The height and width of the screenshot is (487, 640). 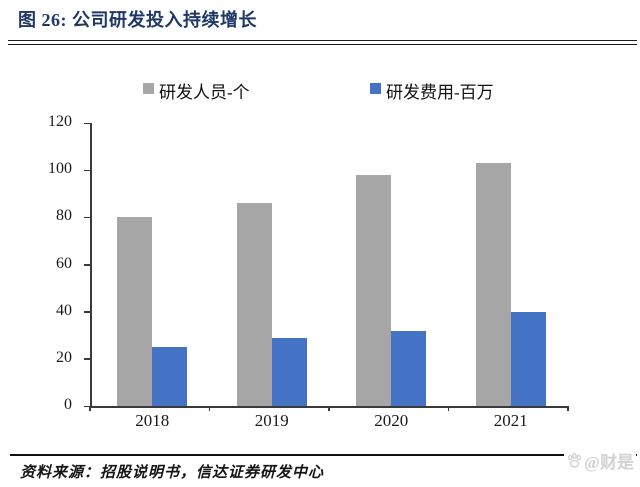 I want to click on watermark: @财是, so click(x=600, y=460).